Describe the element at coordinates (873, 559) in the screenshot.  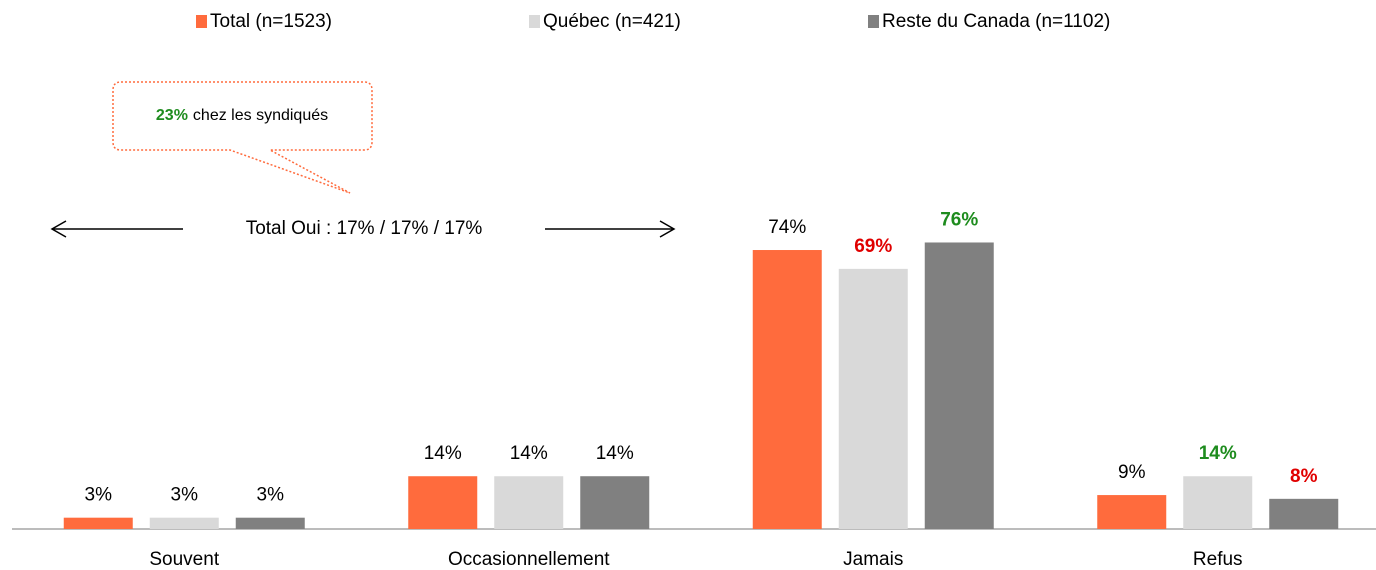
I see `x-tick-label: Jamais` at that location.